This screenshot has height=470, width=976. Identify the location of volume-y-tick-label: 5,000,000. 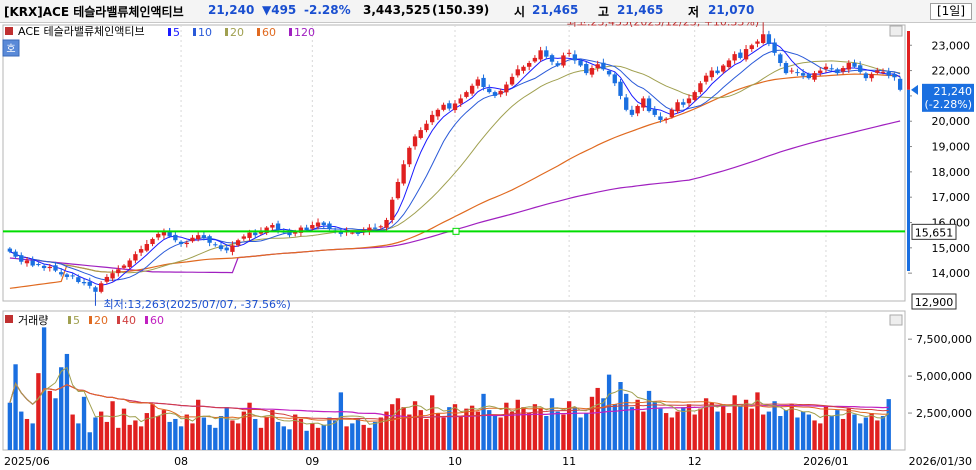
(944, 376).